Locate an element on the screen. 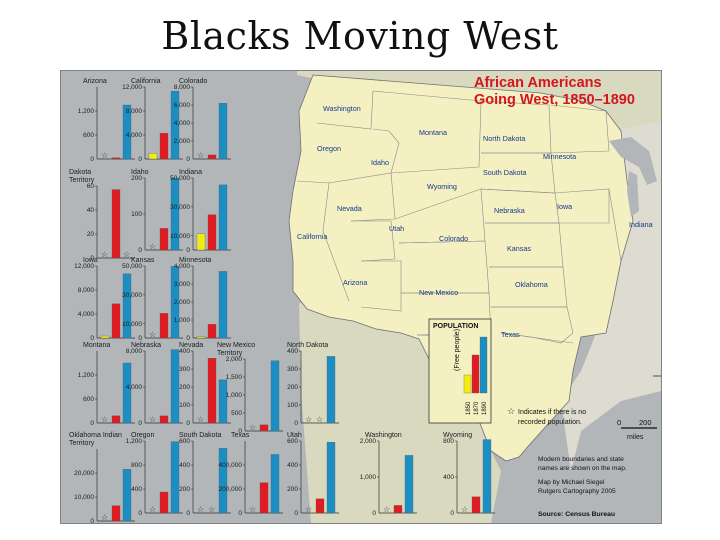 The width and height of the screenshot is (720, 540). north-arrow-icon is located at coordinates (657, 376).